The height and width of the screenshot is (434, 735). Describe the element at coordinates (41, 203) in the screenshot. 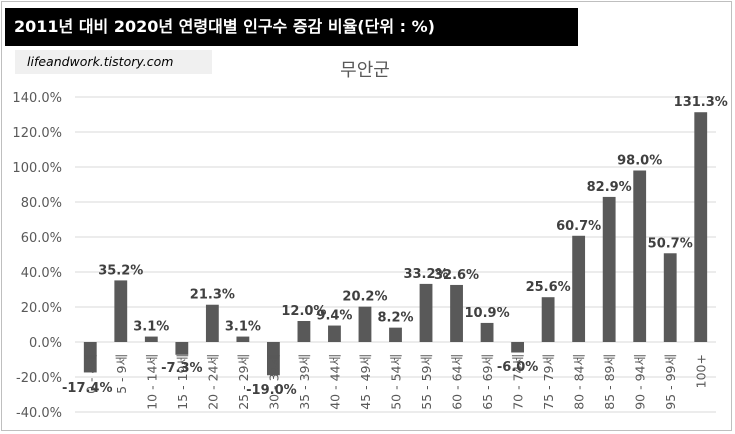

I see `y-tick-label: 80.0%` at that location.